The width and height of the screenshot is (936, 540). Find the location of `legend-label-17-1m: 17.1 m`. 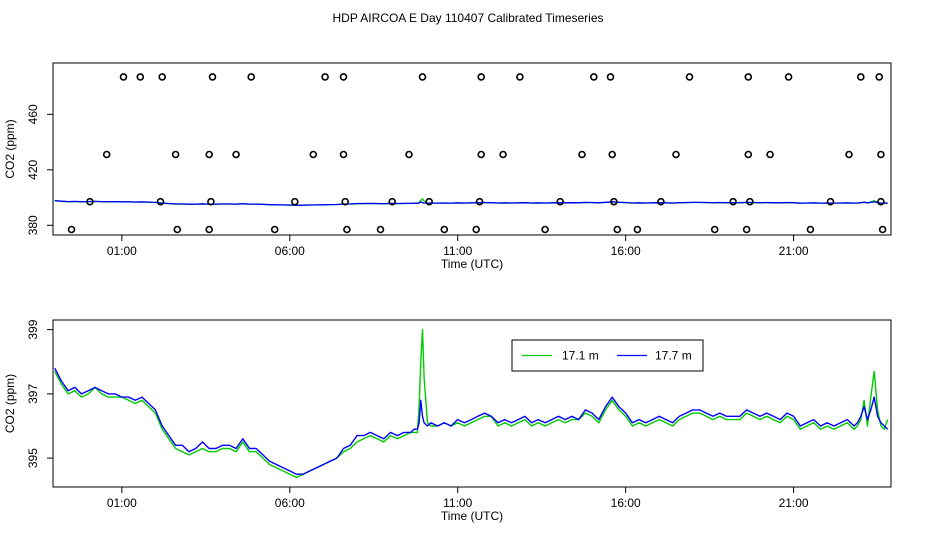

legend-label-17-1m: 17.1 m is located at coordinates (580, 356).